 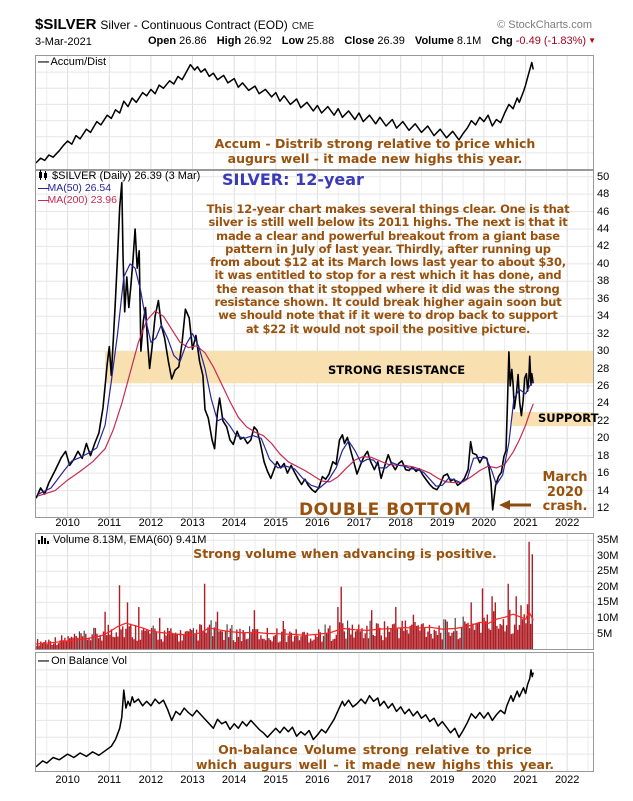 What do you see at coordinates (63, 42) in the screenshot?
I see `chart-date: 3-Mar-2021` at bounding box center [63, 42].